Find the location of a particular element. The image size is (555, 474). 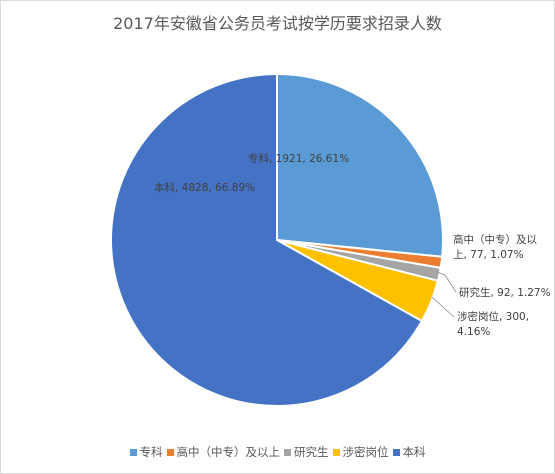

chart-legend: 专科 高中（中专）及以上 研究生 涉密岗位 本科 is located at coordinates (277, 452).